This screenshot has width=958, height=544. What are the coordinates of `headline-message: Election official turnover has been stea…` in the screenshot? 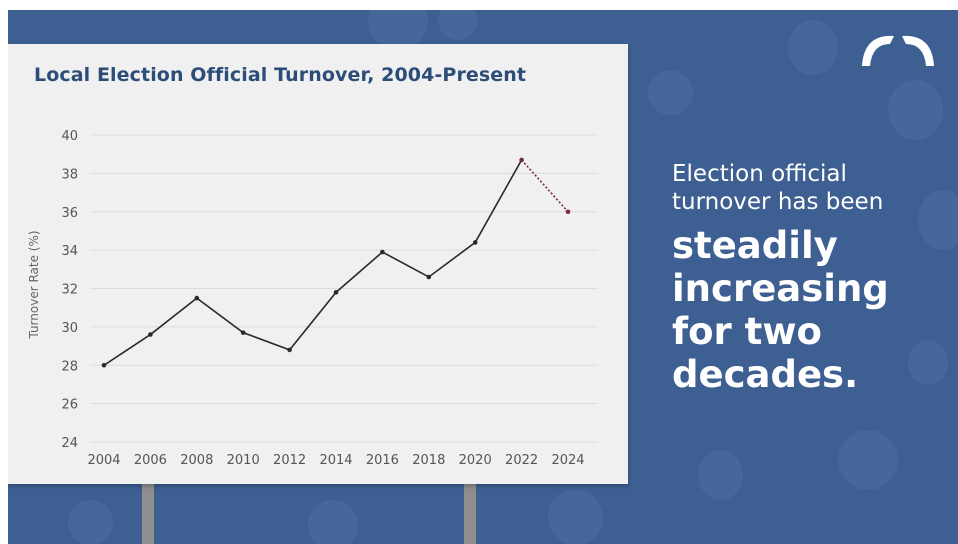 It's located at (780, 278).